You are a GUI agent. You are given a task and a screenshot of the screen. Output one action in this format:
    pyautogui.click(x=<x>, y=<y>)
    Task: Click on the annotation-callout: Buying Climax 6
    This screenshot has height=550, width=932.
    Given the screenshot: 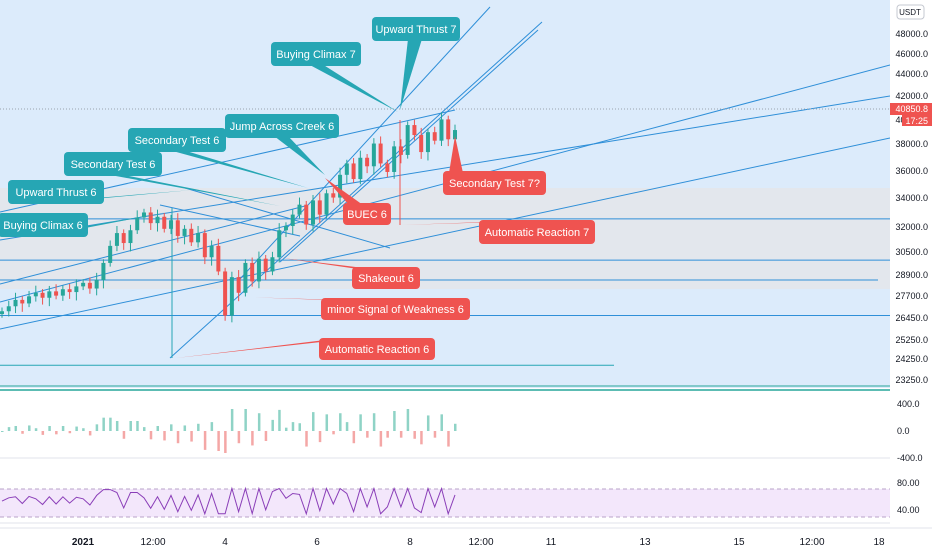 What is the action you would take?
    pyautogui.click(x=84, y=224)
    